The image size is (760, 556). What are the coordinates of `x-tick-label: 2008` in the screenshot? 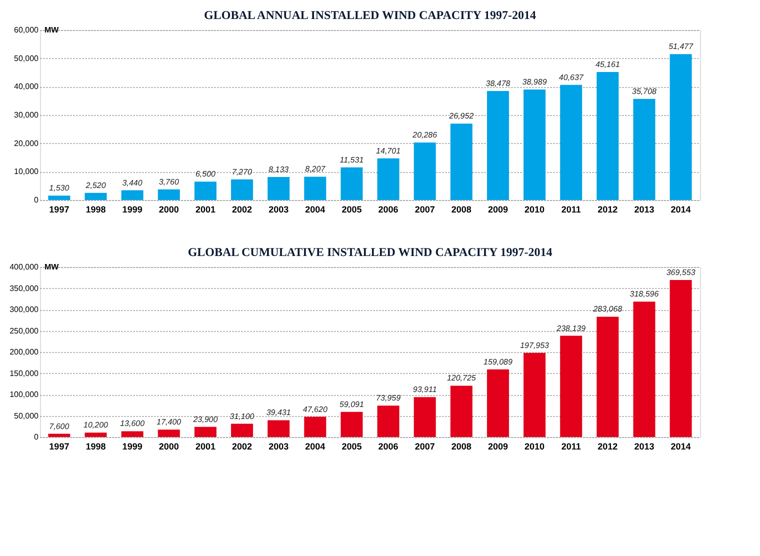 It's located at (461, 209).